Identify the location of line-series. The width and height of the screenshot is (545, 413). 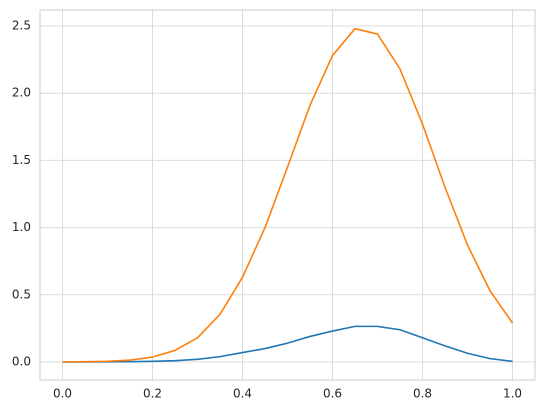
(287, 344).